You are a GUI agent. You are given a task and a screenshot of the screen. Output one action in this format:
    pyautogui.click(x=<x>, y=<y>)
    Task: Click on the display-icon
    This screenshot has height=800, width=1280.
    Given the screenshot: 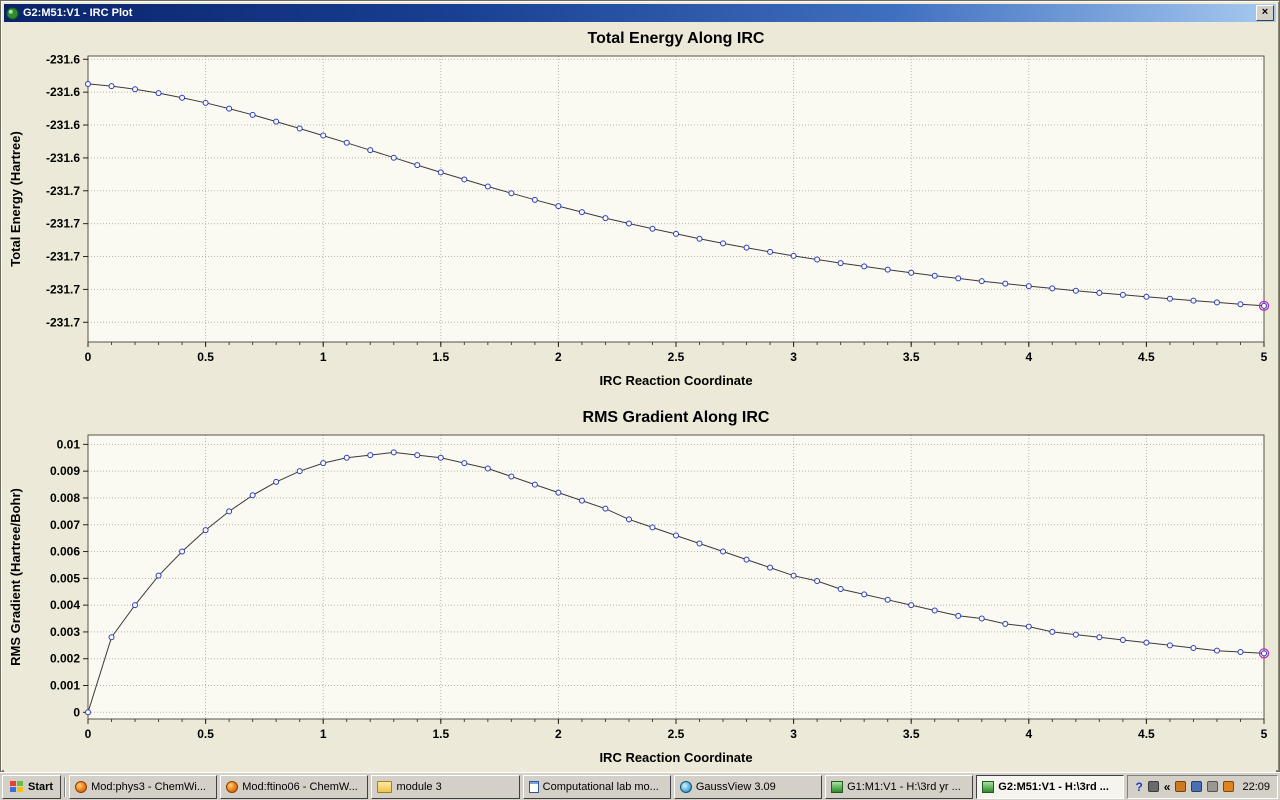 What is the action you would take?
    pyautogui.click(x=1153, y=786)
    